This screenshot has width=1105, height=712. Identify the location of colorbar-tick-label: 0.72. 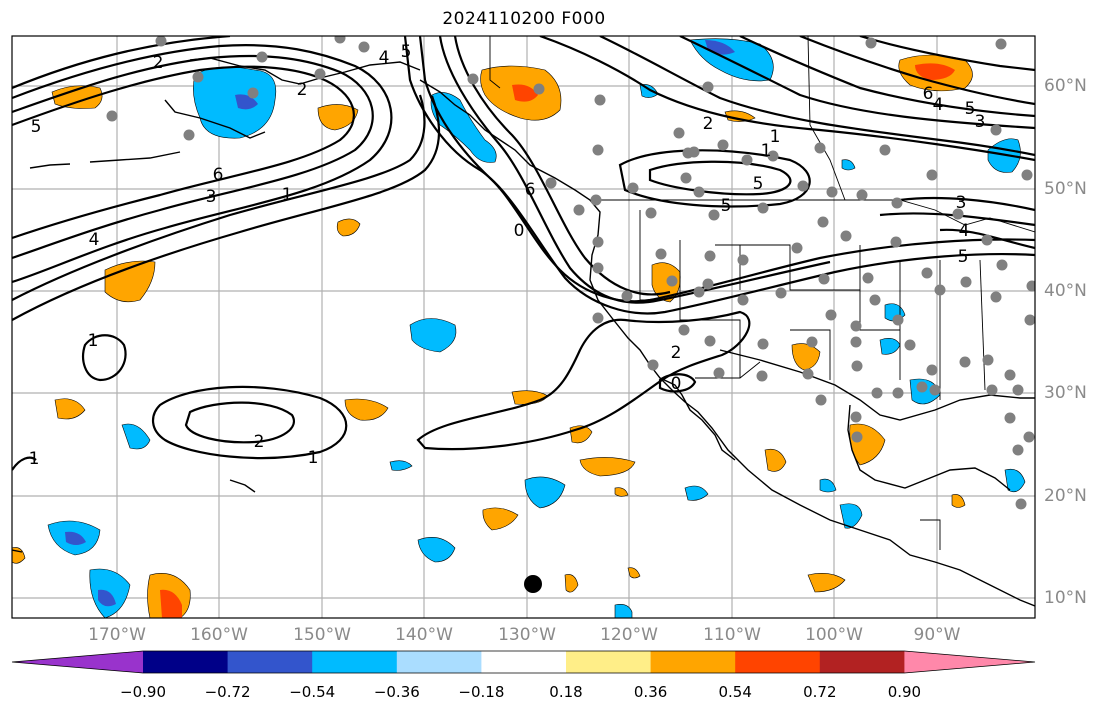
(820, 692).